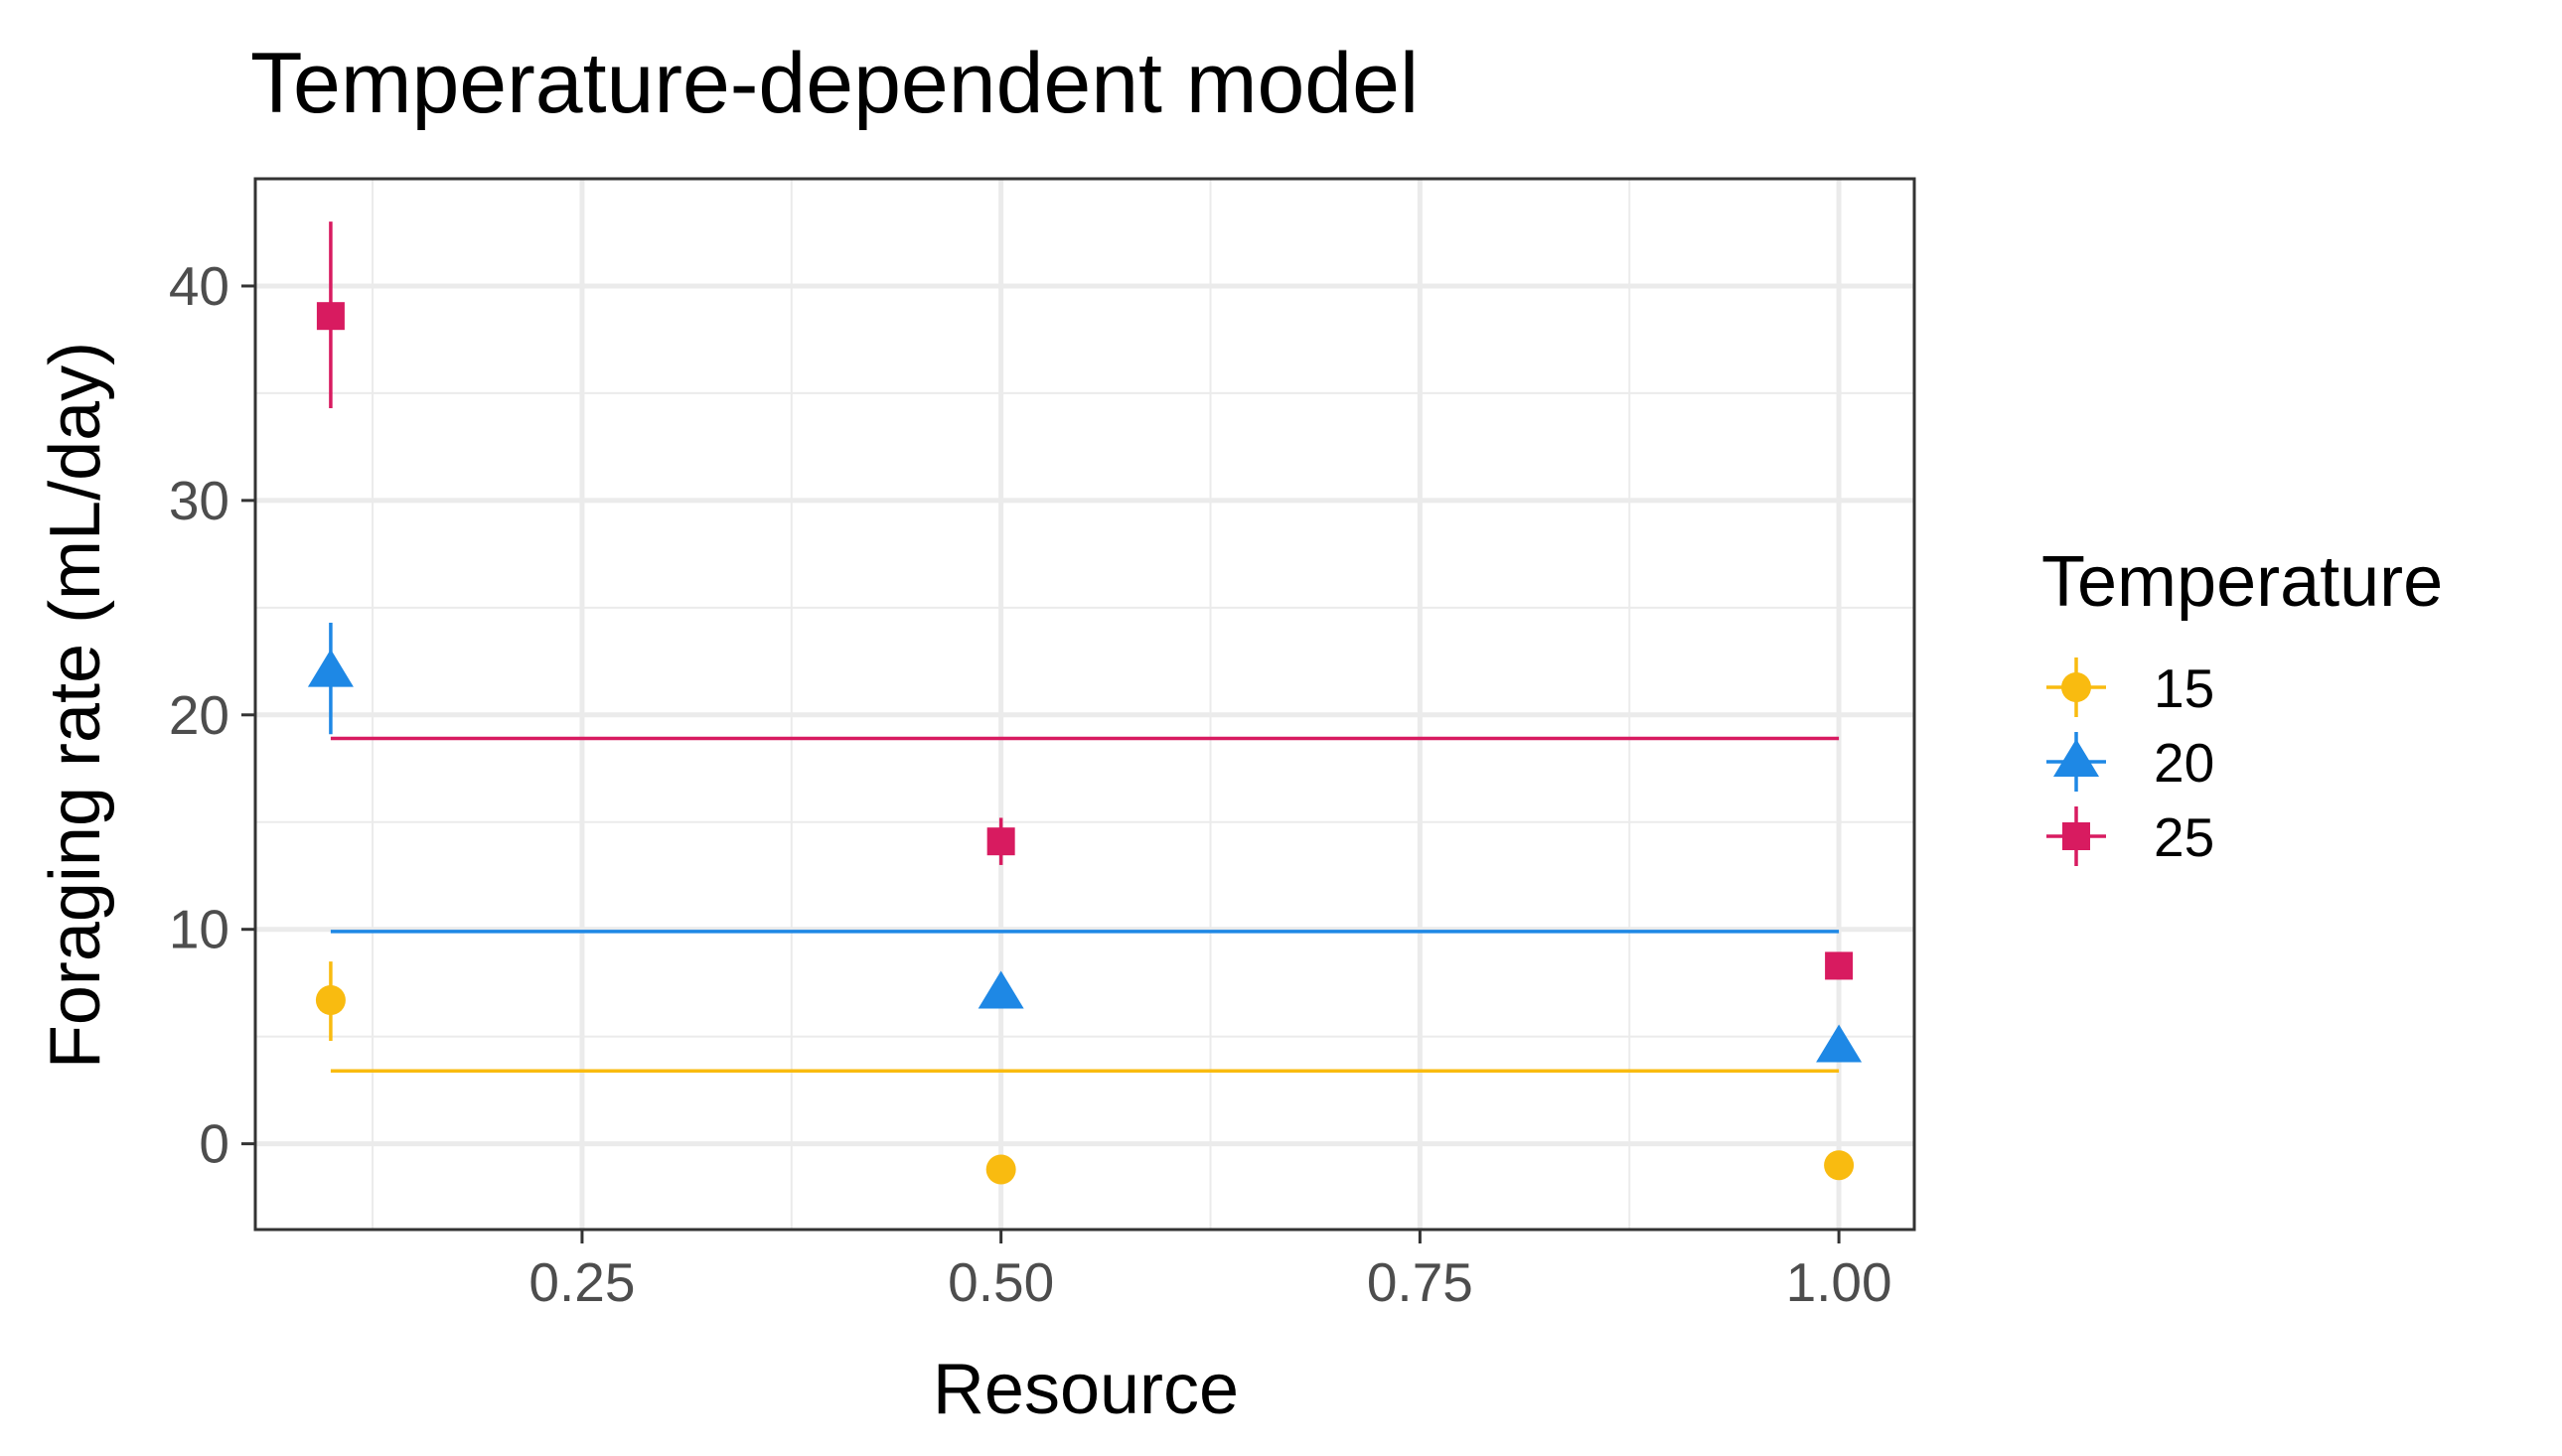  Describe the element at coordinates (199, 286) in the screenshot. I see `y-tick-label: 40` at that location.